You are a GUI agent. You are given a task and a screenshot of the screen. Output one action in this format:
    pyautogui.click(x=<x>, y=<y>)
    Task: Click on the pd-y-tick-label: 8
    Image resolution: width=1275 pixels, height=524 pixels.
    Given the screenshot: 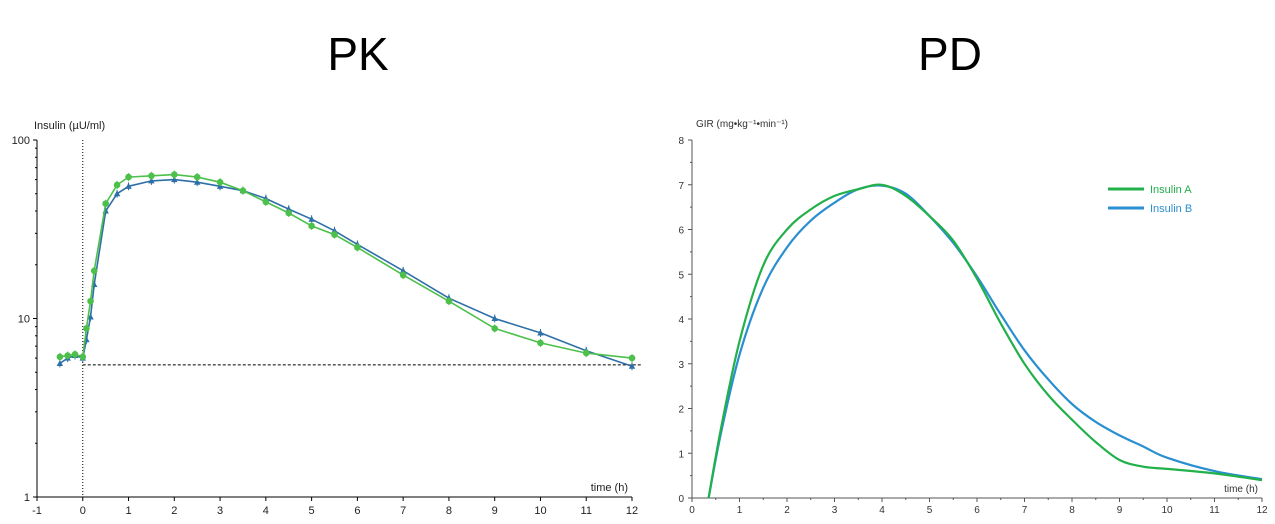 What is the action you would take?
    pyautogui.click(x=681, y=141)
    